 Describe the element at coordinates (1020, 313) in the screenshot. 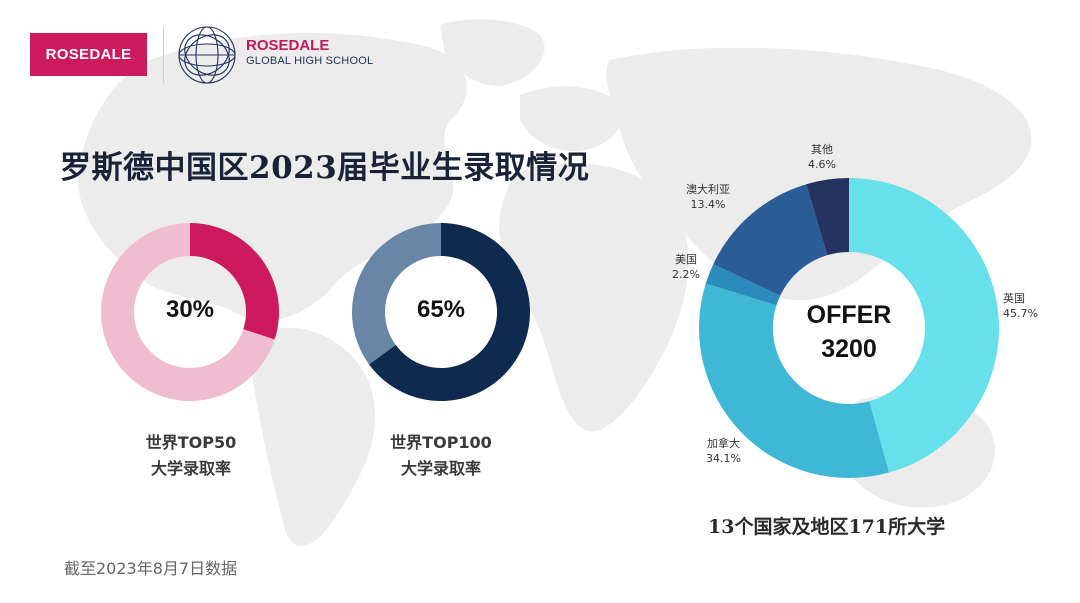

I see `slice-pct-uk: 45.7%` at that location.